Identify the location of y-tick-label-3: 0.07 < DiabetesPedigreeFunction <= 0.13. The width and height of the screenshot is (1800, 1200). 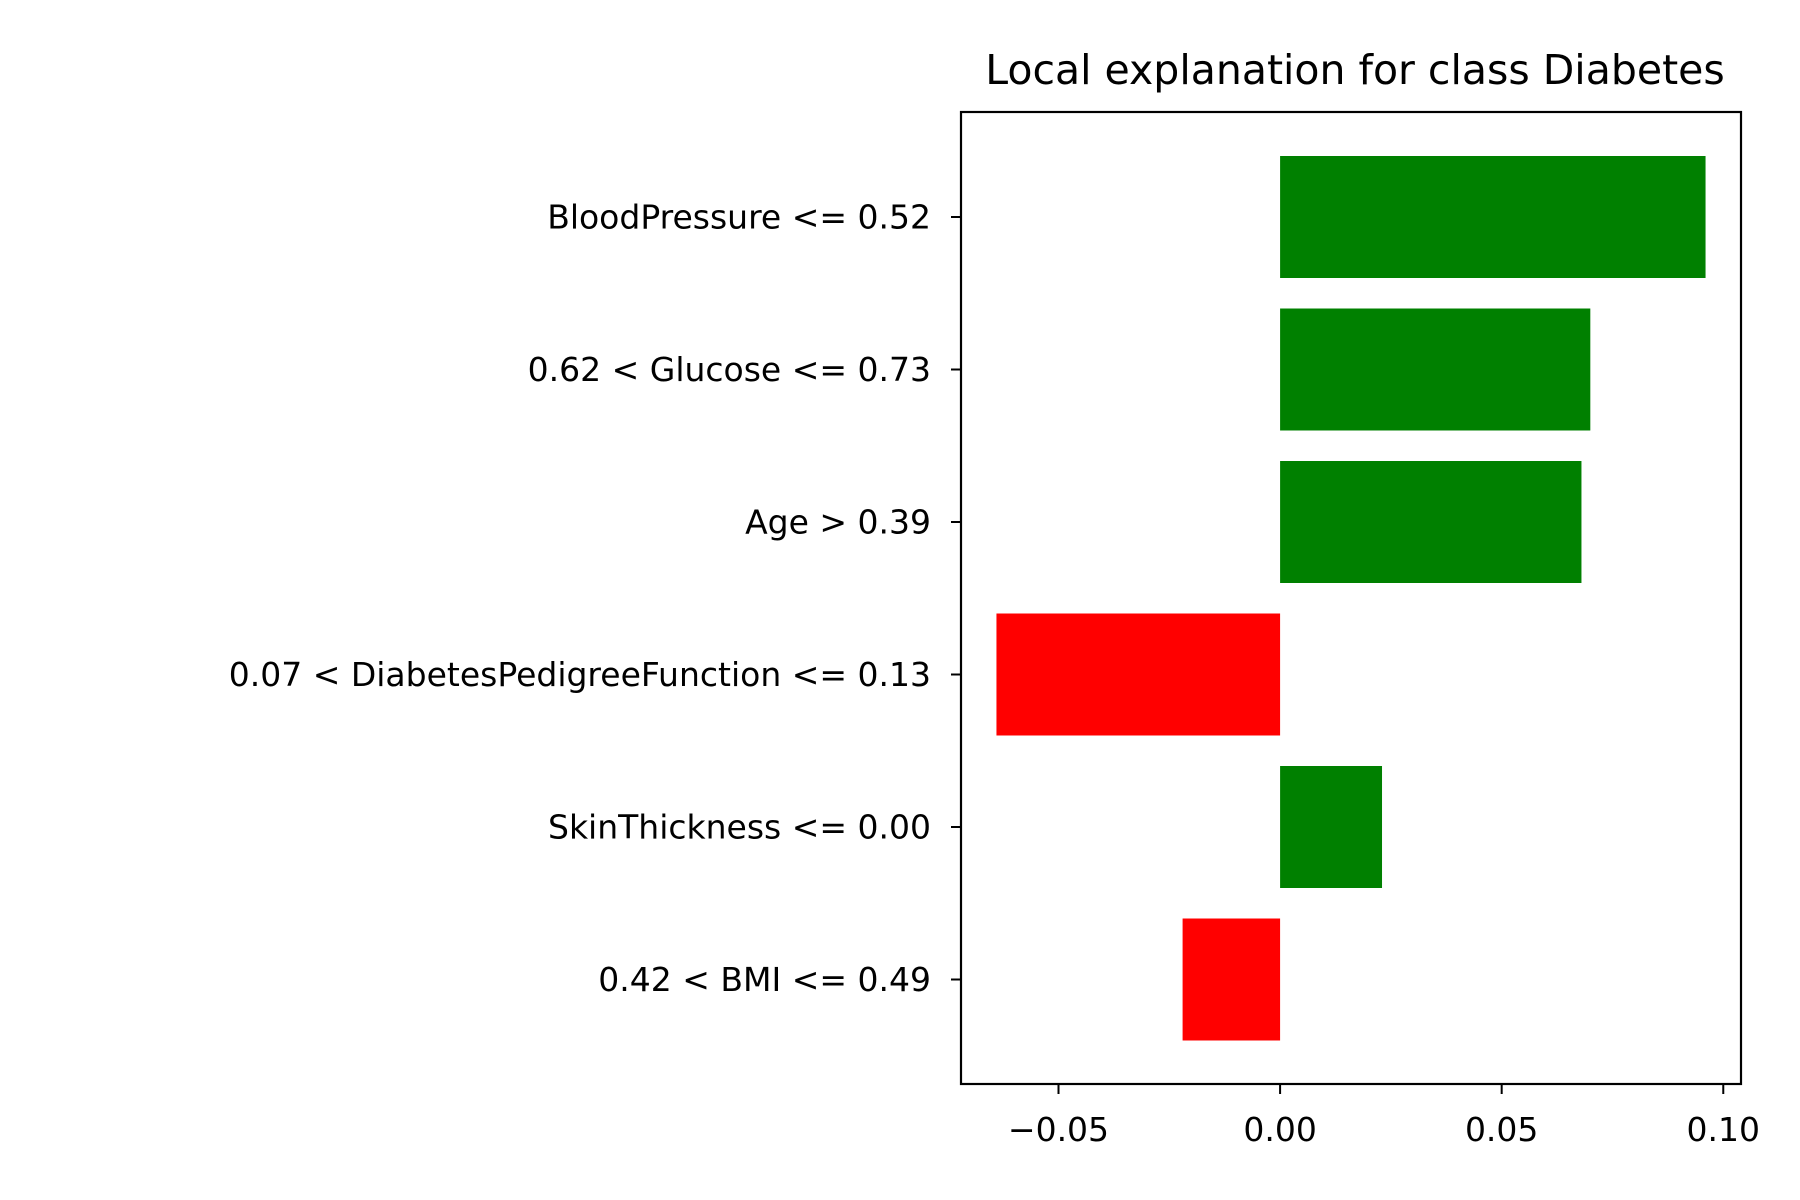
(580, 674).